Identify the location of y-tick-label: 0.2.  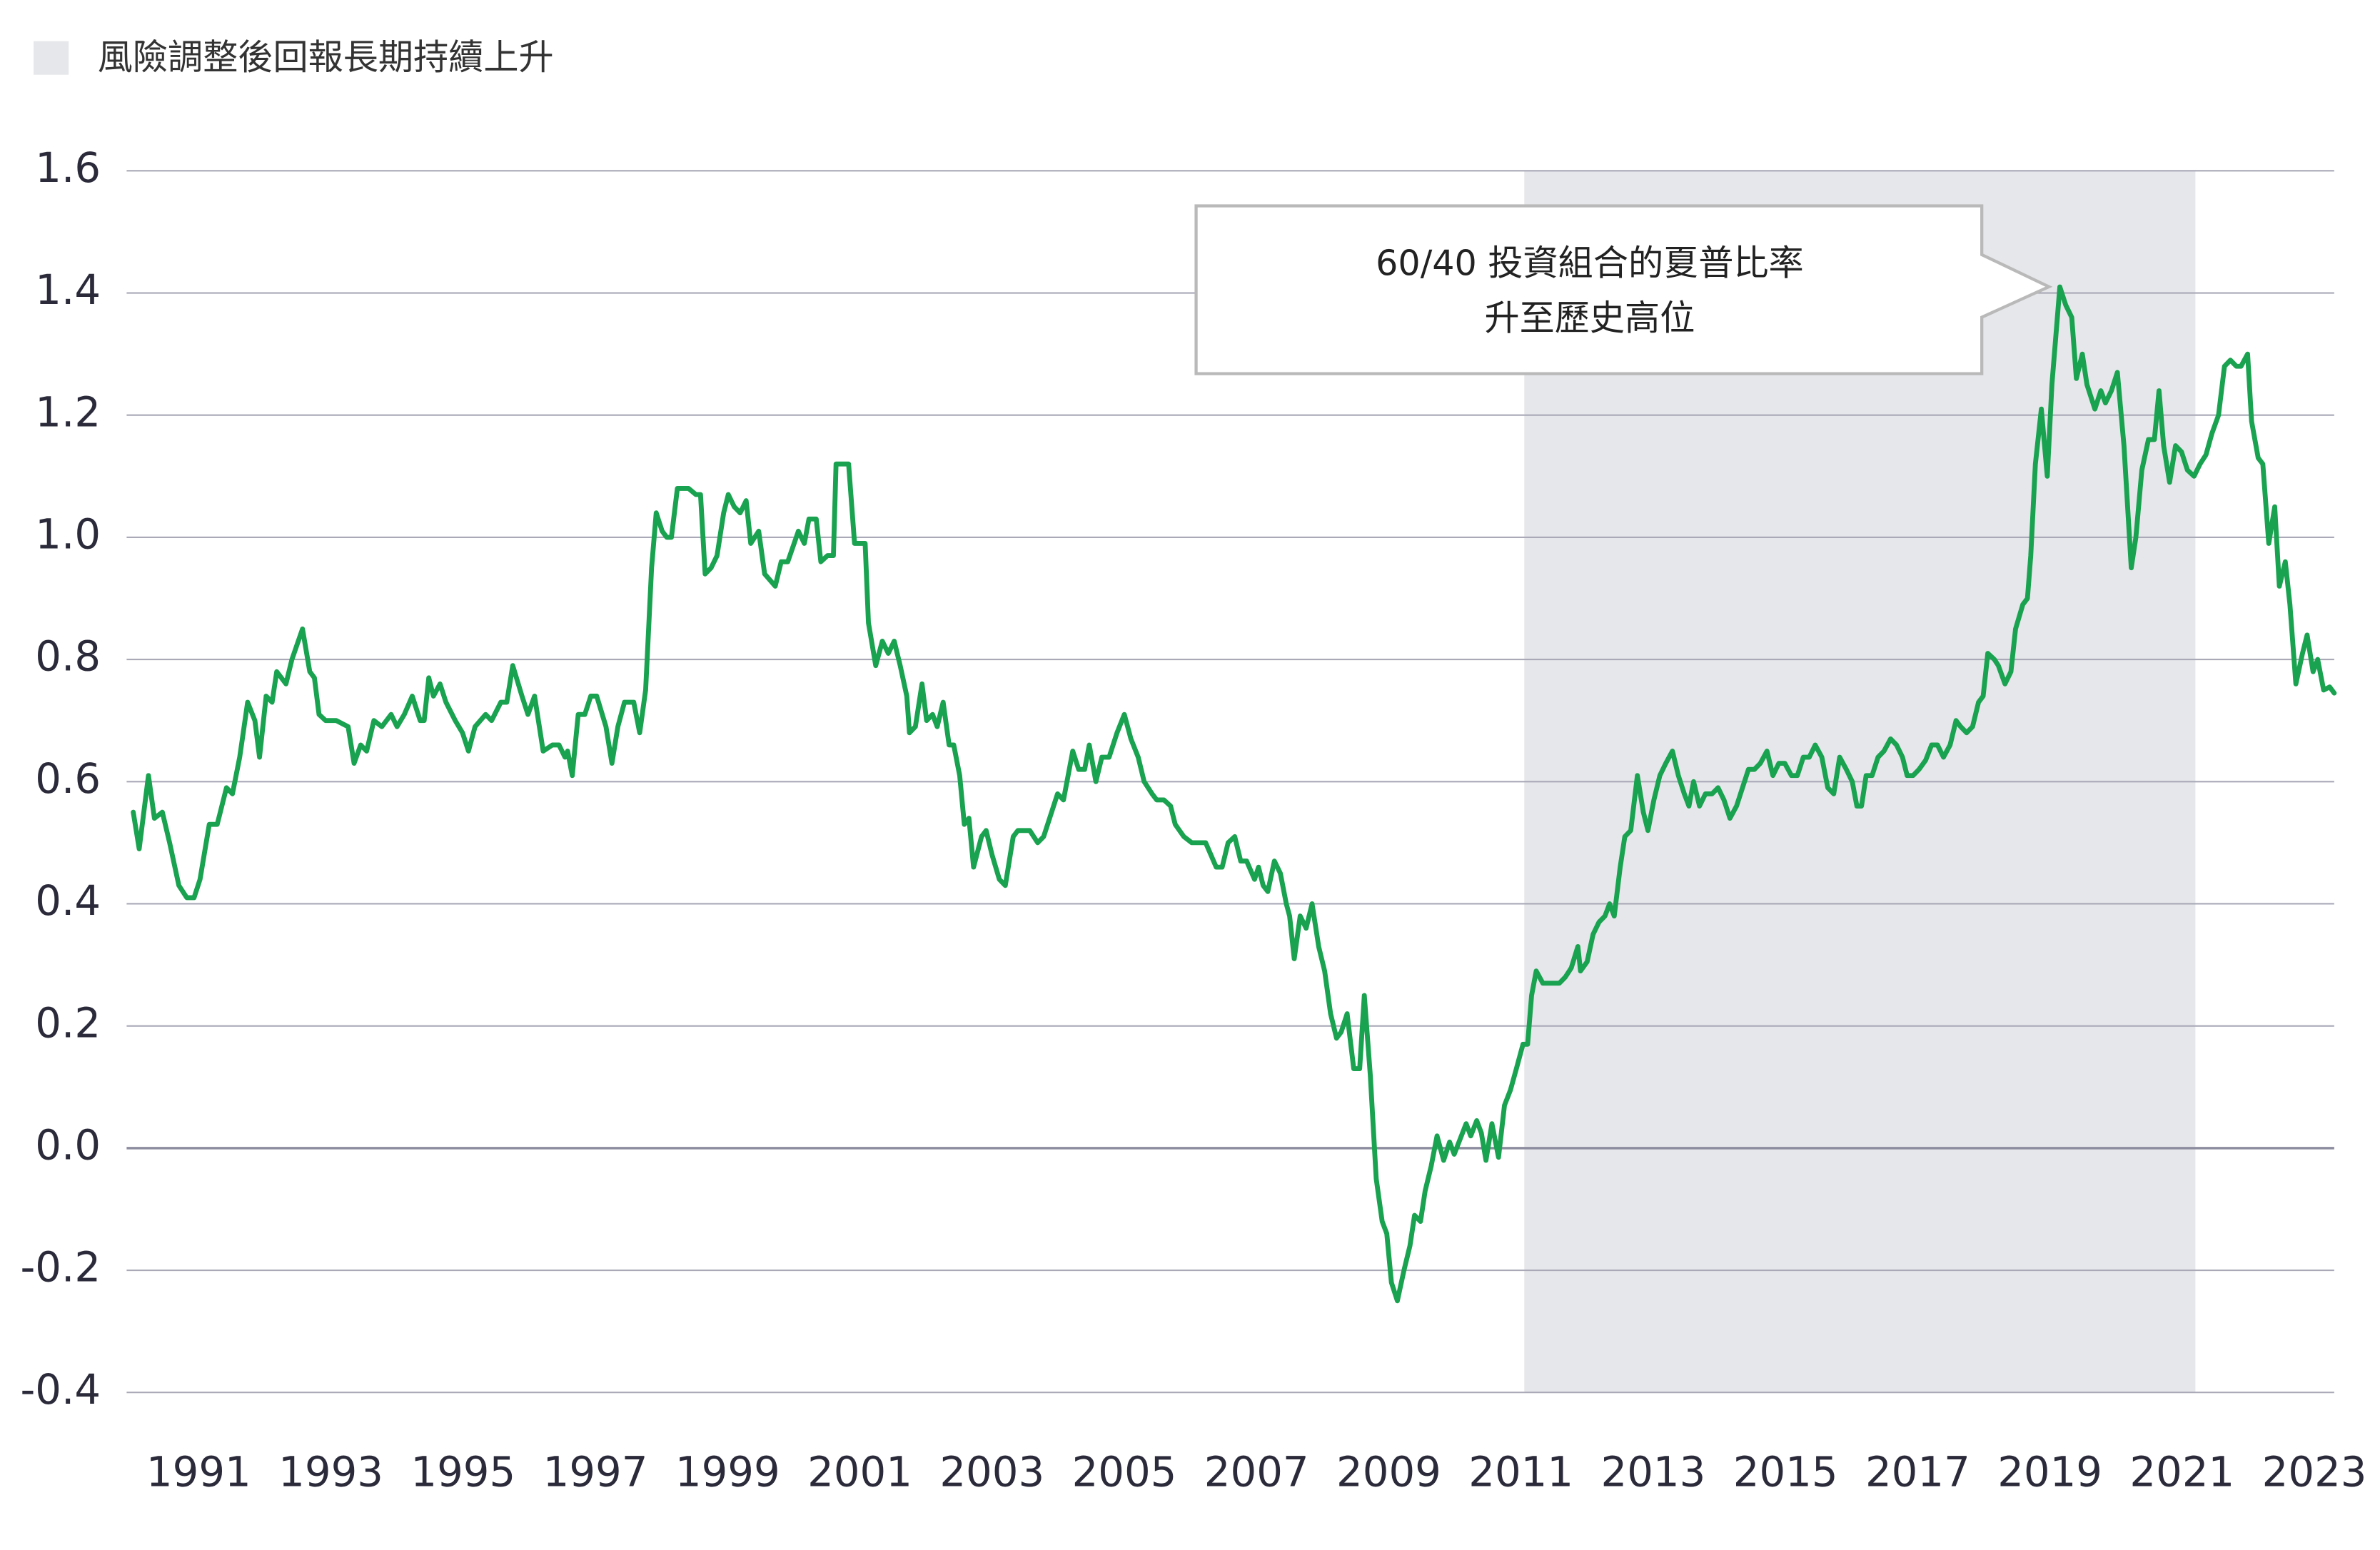
(68, 1023).